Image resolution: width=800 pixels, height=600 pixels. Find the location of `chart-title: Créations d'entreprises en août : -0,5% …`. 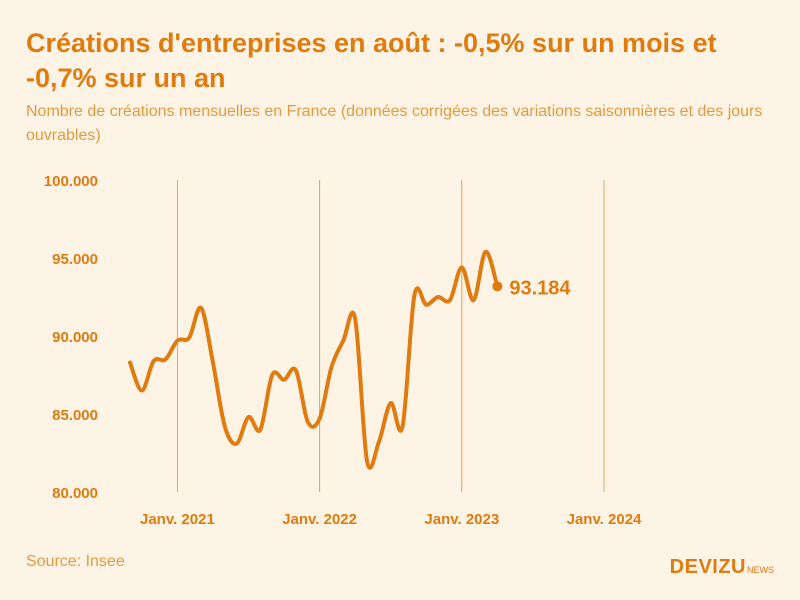

chart-title: Créations d'entreprises en août : -0,5% … is located at coordinates (371, 60).